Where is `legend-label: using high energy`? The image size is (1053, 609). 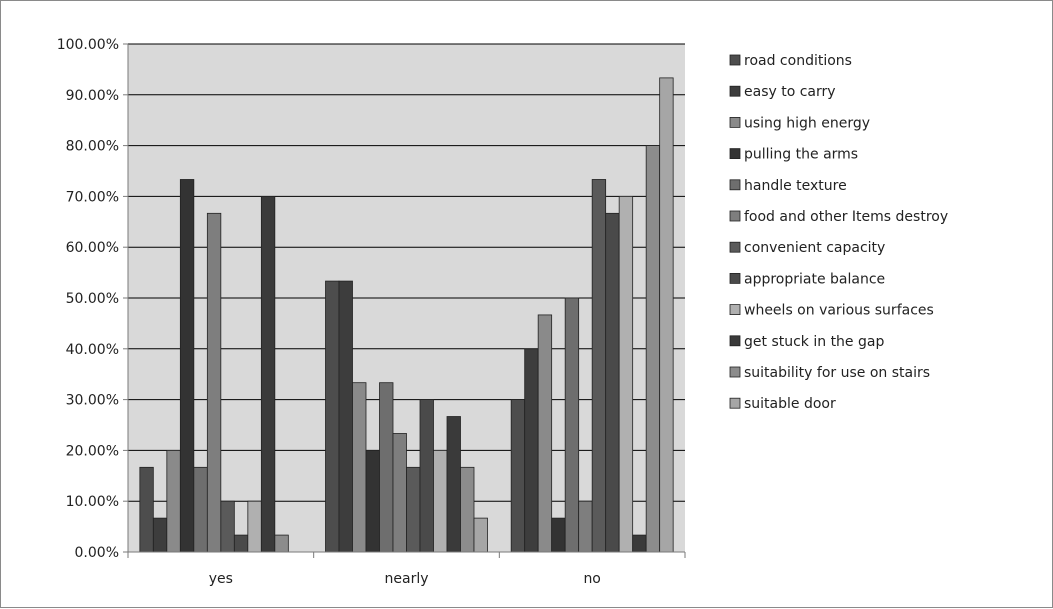 legend-label: using high energy is located at coordinates (807, 123).